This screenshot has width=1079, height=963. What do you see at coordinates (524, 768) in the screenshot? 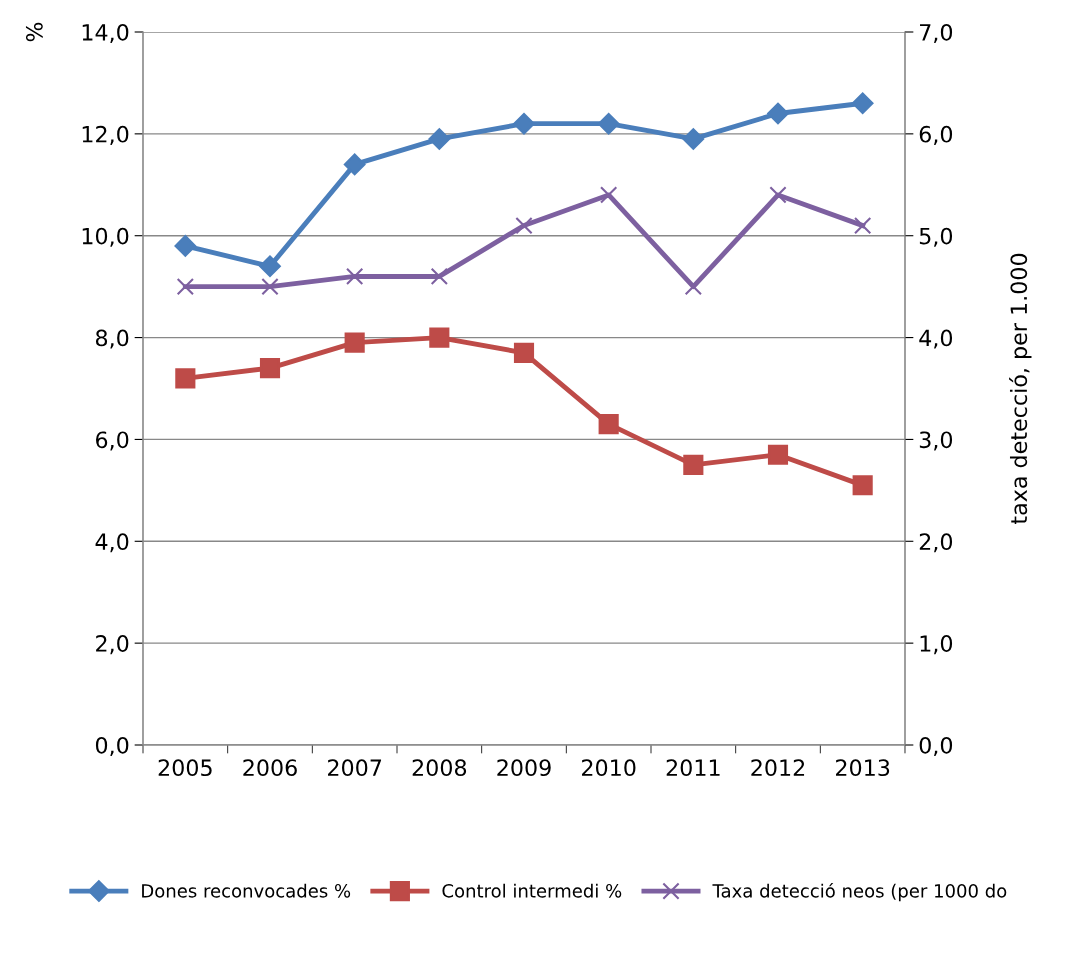
I see `x-tick-label: 2009` at bounding box center [524, 768].